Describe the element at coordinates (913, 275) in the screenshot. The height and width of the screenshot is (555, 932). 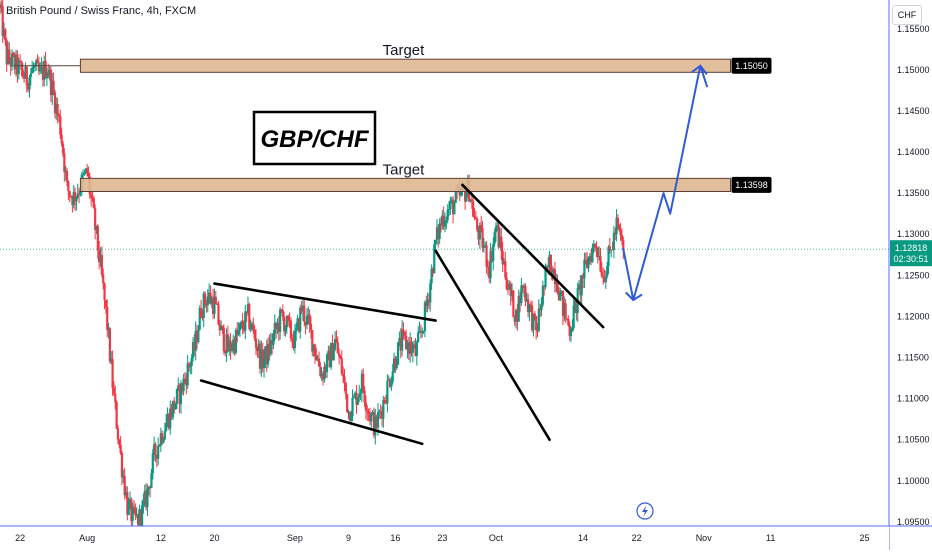
I see `price-tick-label: 1.12500` at that location.